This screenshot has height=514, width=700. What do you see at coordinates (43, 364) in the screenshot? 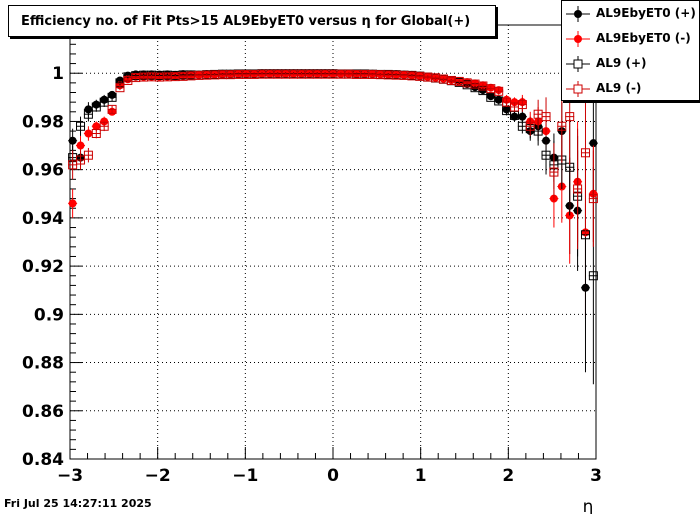
I see `y-tick-label: 0.88` at bounding box center [43, 364].